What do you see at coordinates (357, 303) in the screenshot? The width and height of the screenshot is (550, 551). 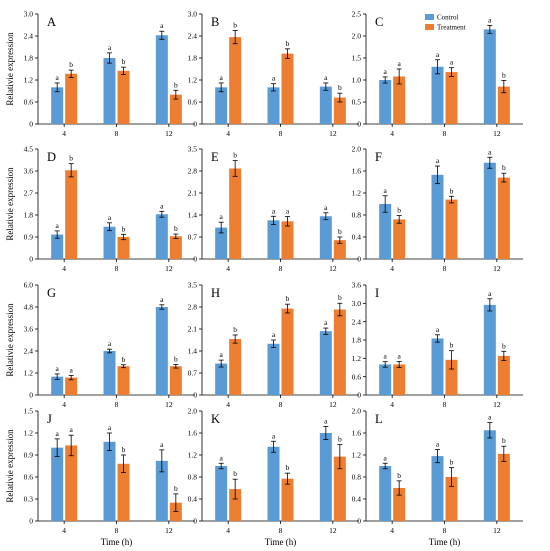 I see `y-tick-label: 3.0` at bounding box center [357, 303].